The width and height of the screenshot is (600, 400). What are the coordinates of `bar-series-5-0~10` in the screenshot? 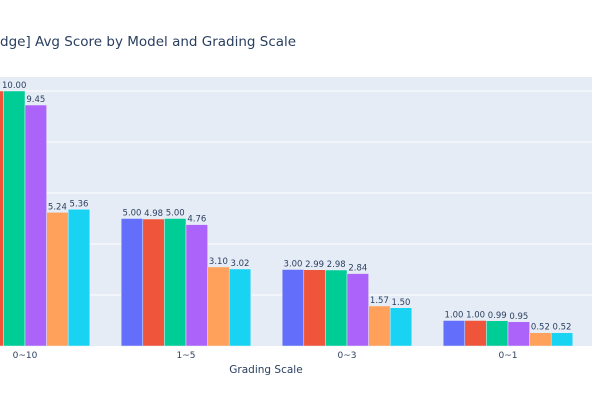 It's located at (57, 279).